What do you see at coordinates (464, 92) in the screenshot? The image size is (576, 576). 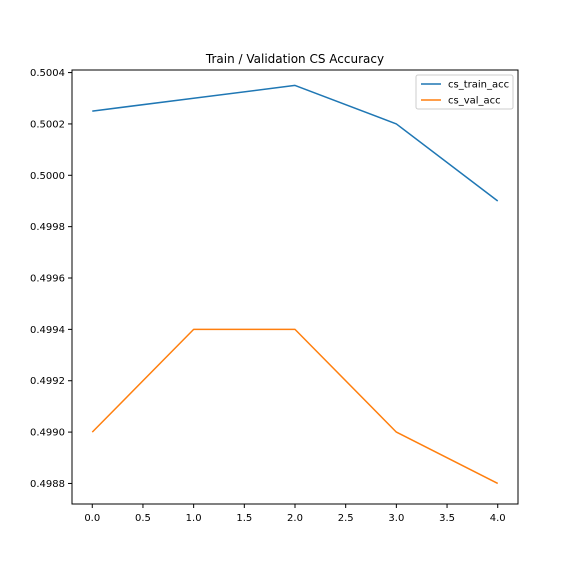 I see `legend: cs_train_acc cs_val_acc` at bounding box center [464, 92].